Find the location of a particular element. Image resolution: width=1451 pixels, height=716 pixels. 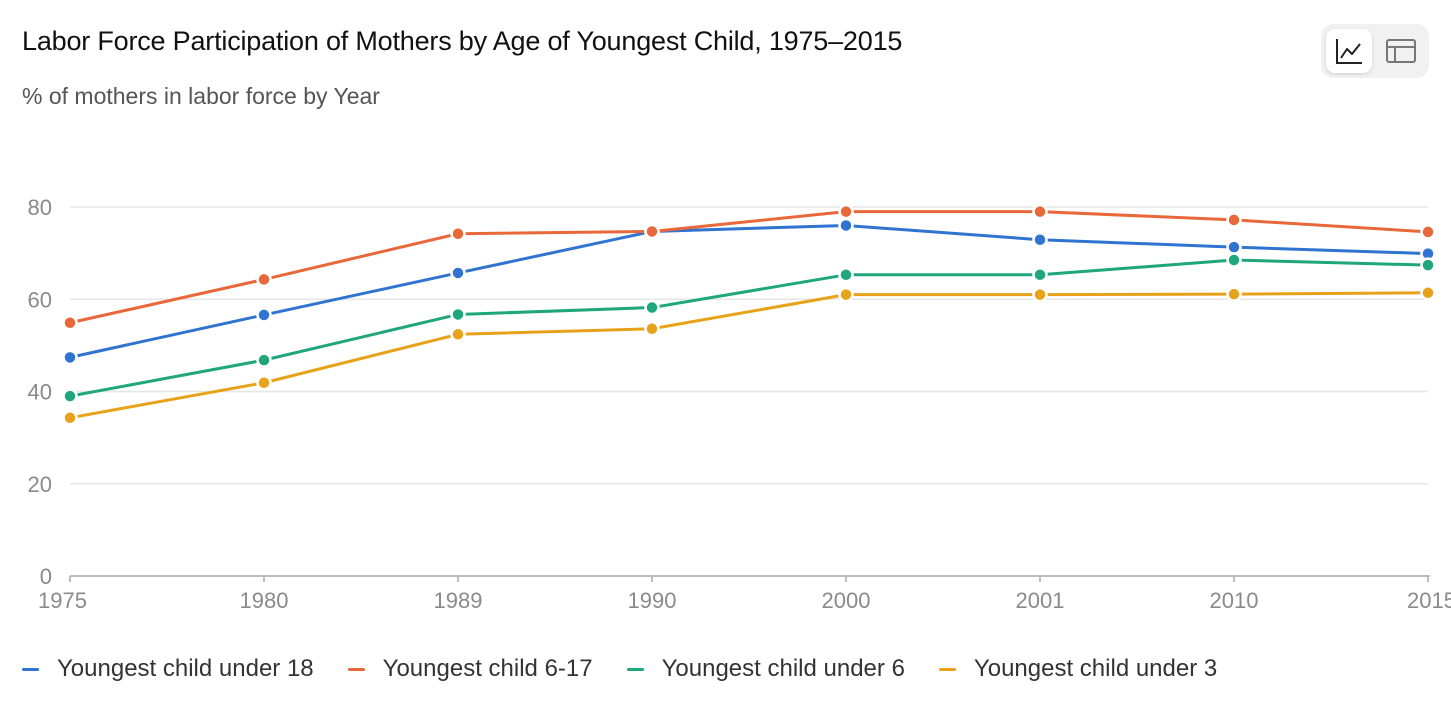

legend-item: Youngest child 6-17 is located at coordinates (470, 669).